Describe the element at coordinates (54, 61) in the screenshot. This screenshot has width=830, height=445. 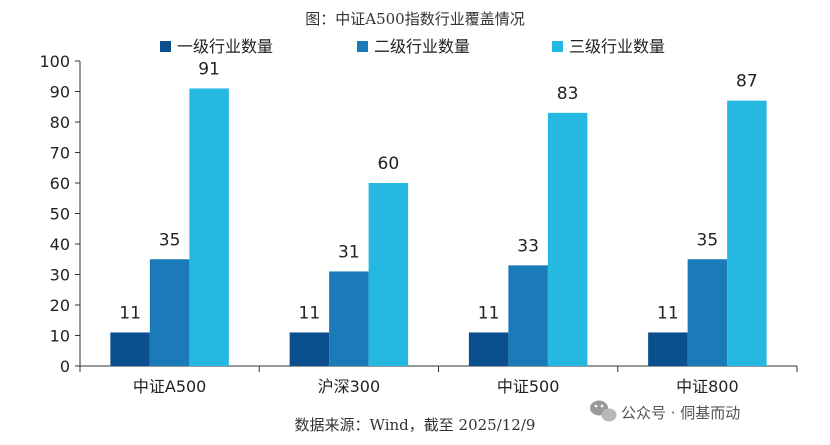
I see `y-tick-label: 100` at that location.